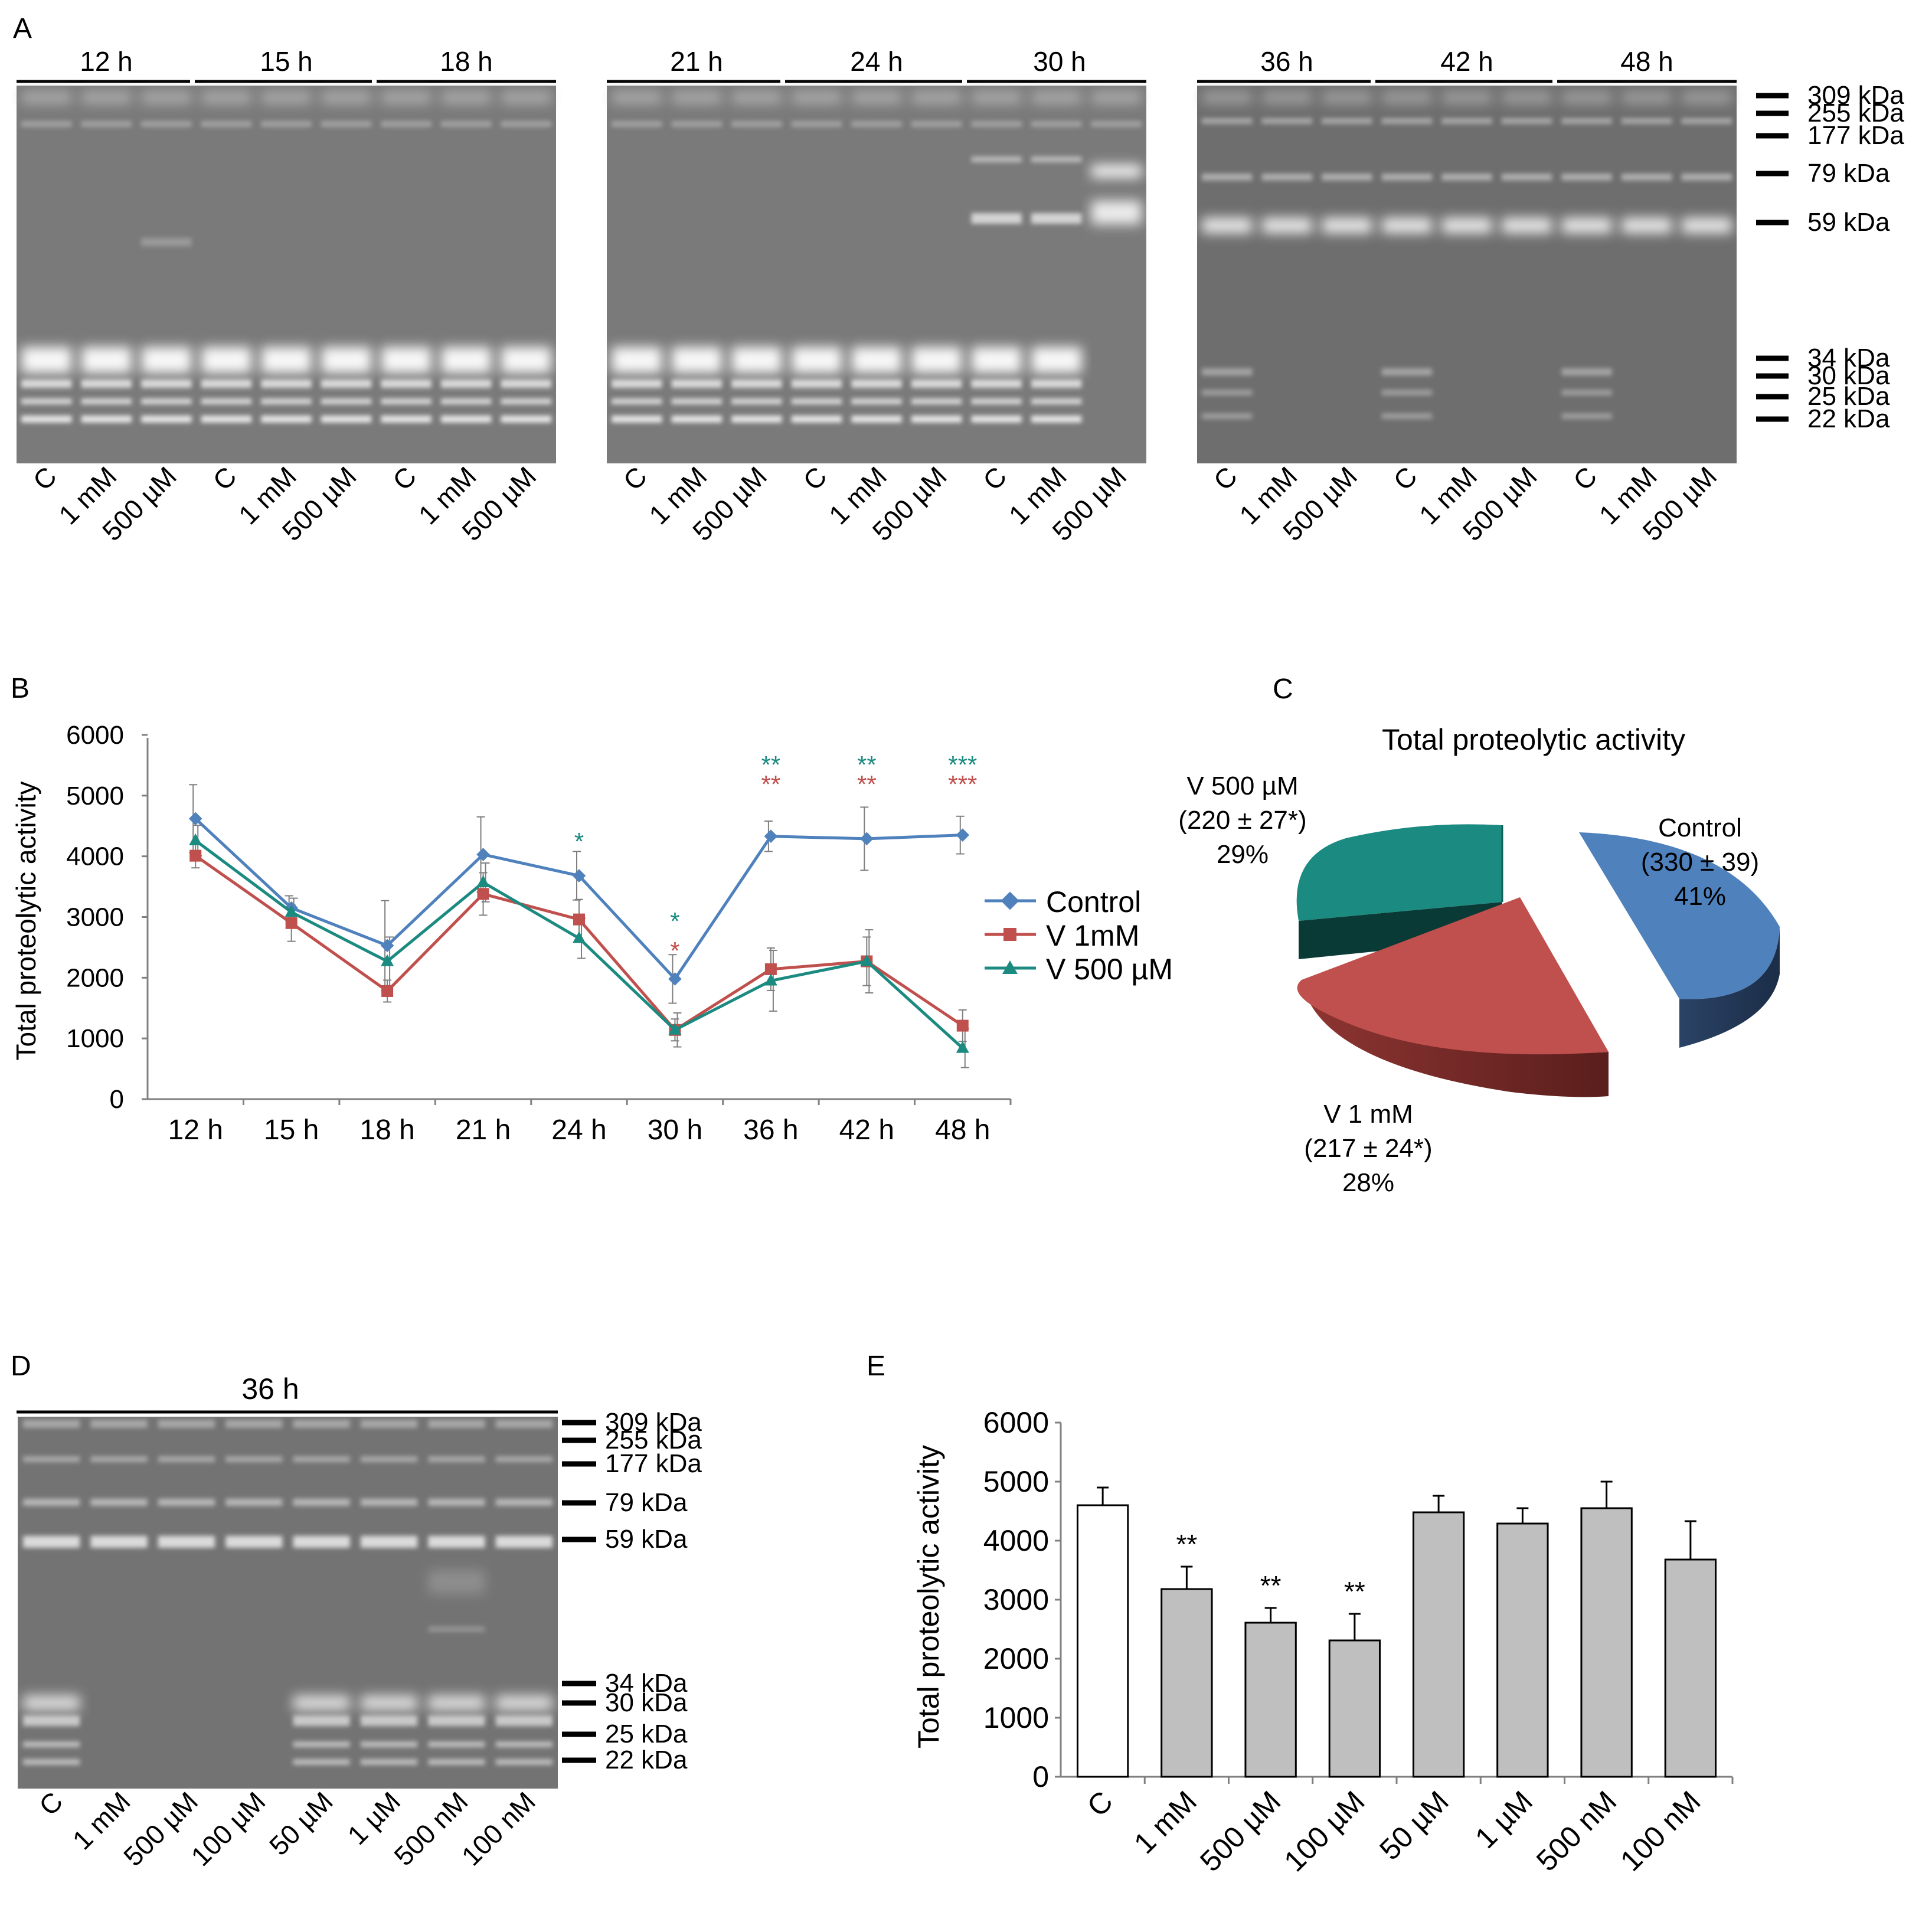 The height and width of the screenshot is (1909, 1932). I want to click on x-tick-label: 24 h, so click(578, 1130).